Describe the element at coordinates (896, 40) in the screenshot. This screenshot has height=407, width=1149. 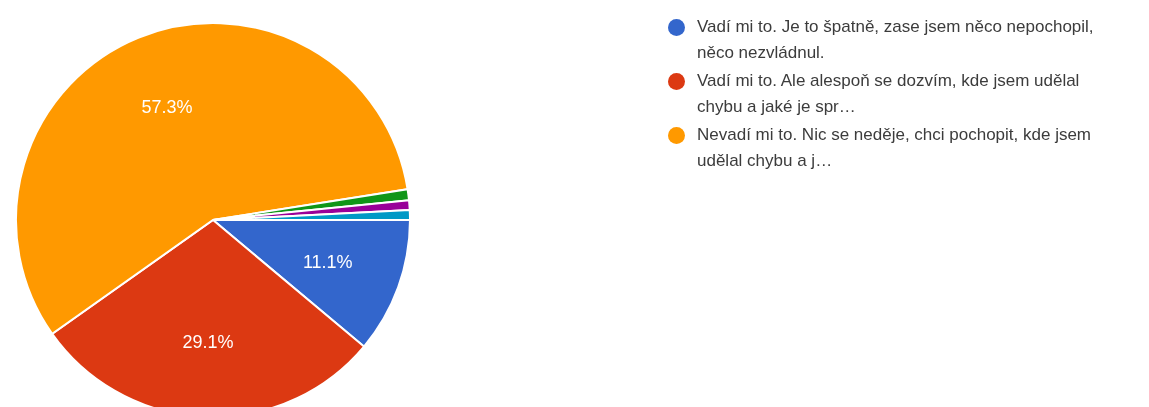
I see `legend-label: Vadí mi to. Je to špatně, zase jsem něco nepochopil, něco nezvládnul.` at that location.